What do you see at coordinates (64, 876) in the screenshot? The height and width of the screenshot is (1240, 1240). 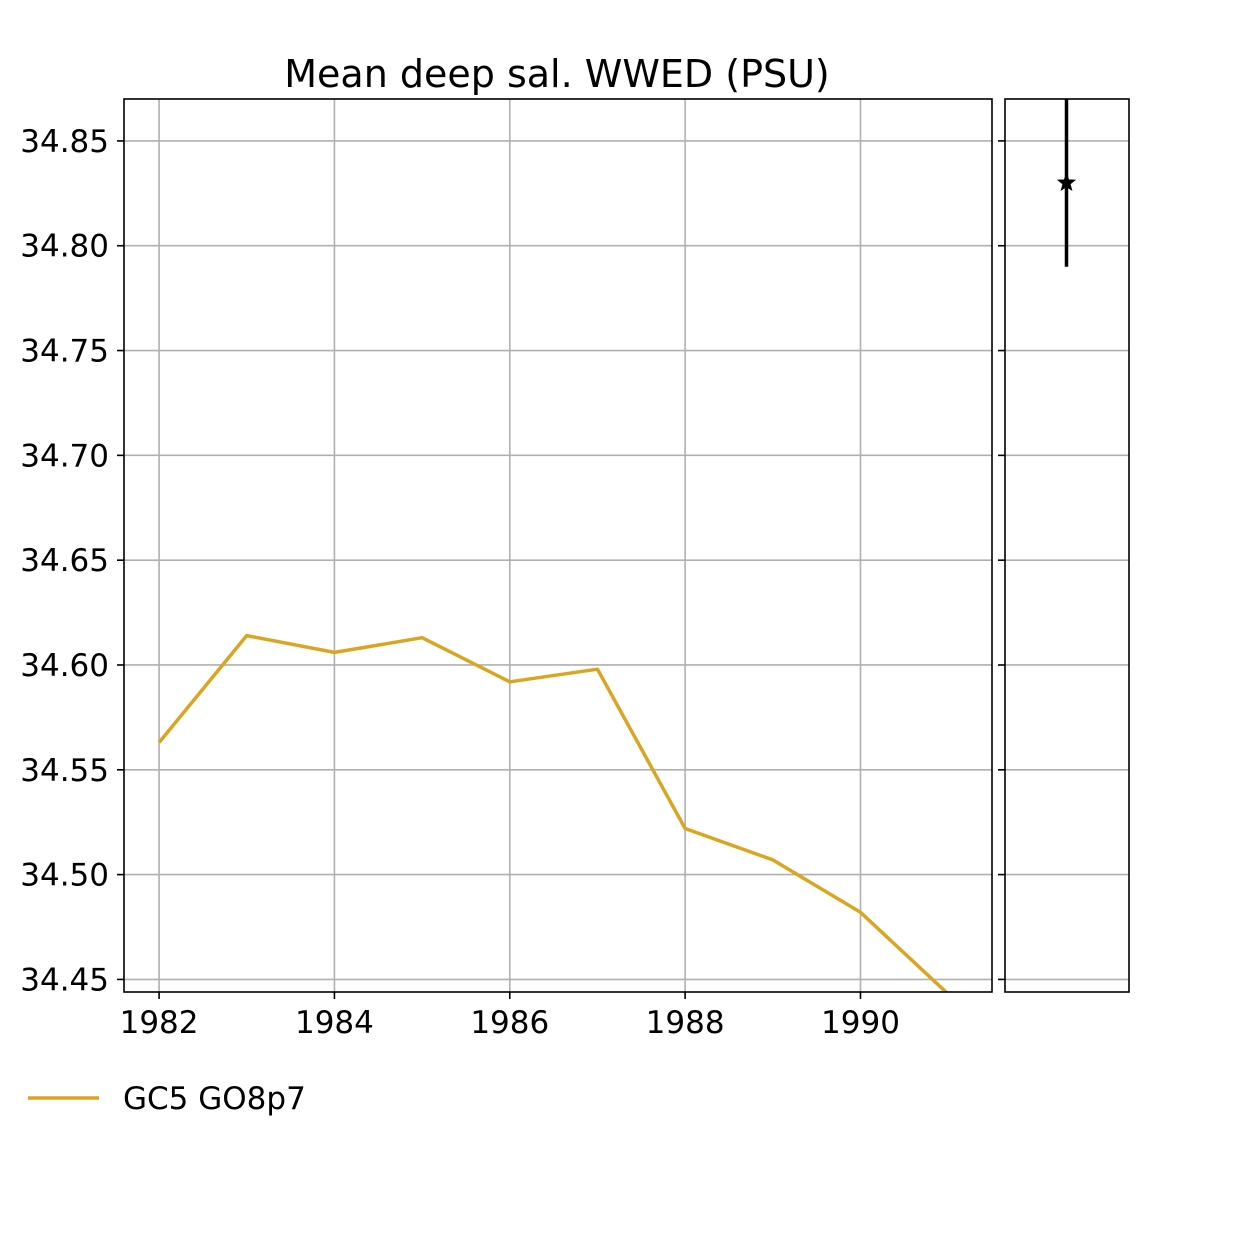 I see `y-tick-label: 34.50` at bounding box center [64, 876].